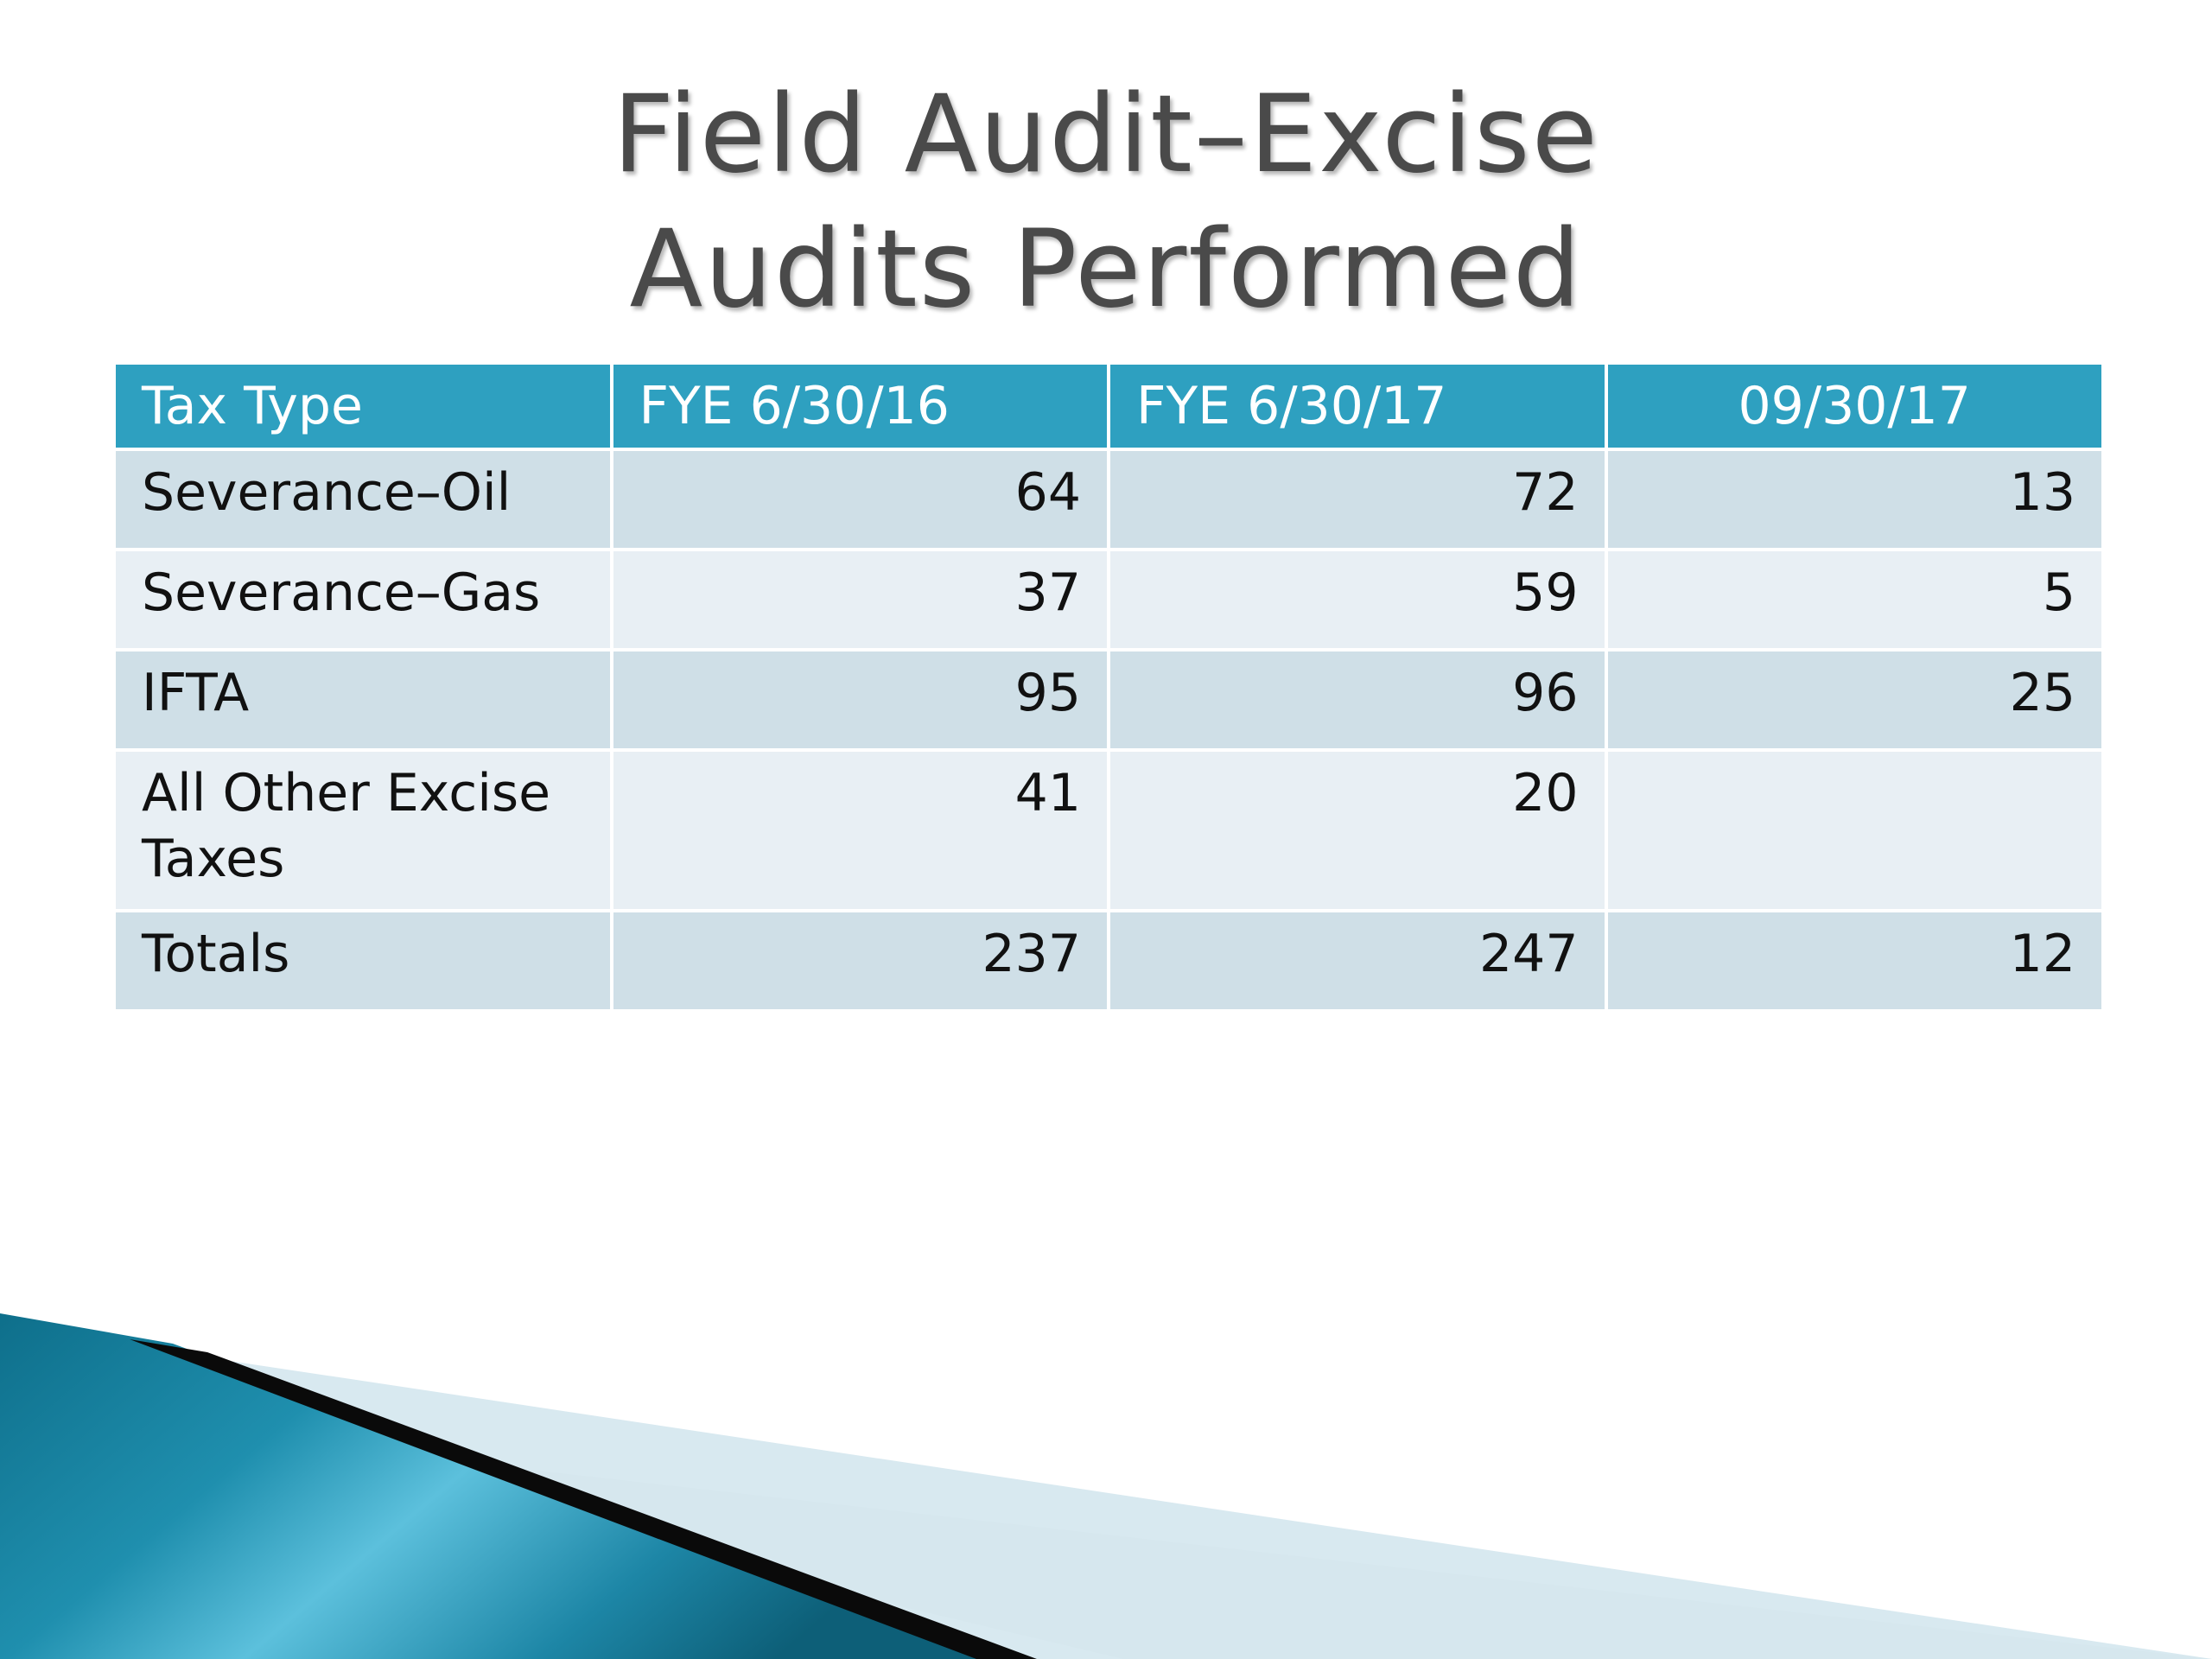 This screenshot has height=1659, width=2212. What do you see at coordinates (1357, 600) in the screenshot?
I see `cell-fye-17: 59` at bounding box center [1357, 600].